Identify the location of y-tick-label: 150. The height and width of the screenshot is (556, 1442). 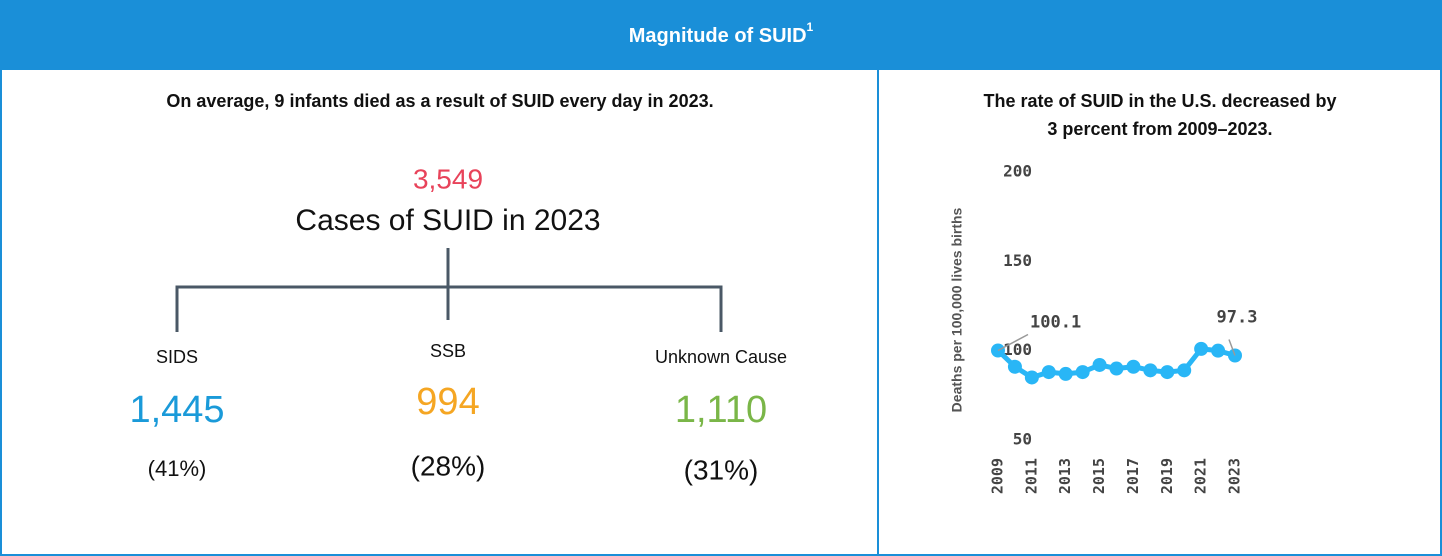
(1017, 260).